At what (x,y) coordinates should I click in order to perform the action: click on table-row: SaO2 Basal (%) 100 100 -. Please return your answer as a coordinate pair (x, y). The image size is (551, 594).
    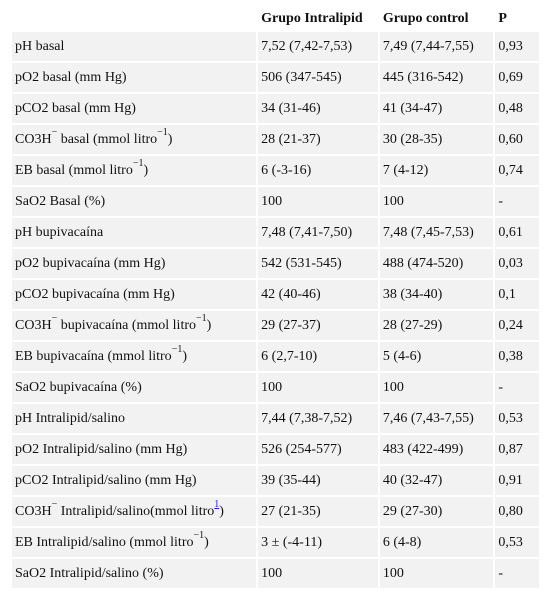
    Looking at the image, I should click on (275, 201).